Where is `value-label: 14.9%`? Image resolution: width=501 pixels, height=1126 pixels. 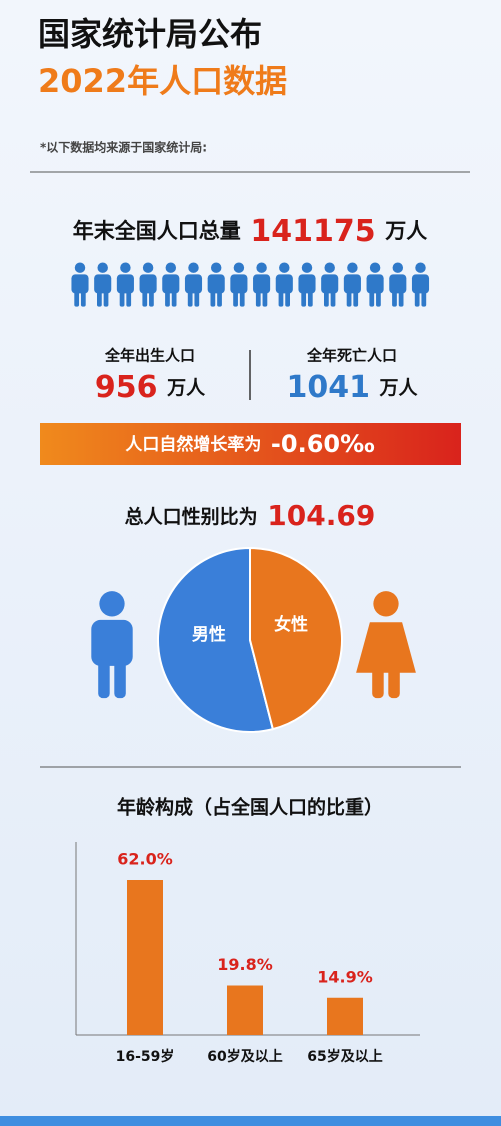 value-label: 14.9% is located at coordinates (345, 976).